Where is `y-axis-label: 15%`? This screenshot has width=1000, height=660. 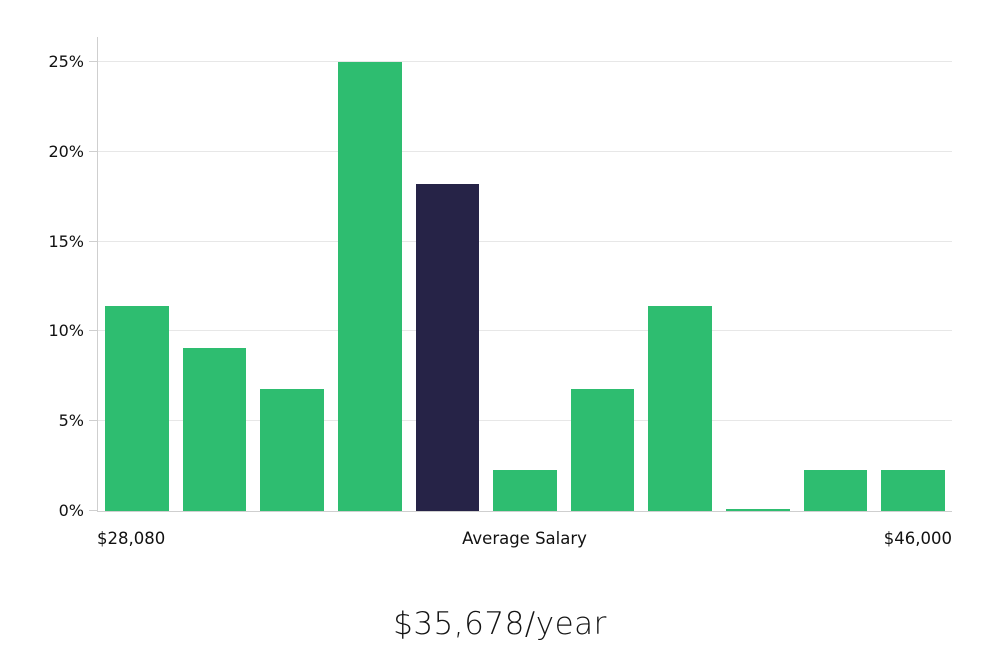
y-axis-label: 15% is located at coordinates (66, 241).